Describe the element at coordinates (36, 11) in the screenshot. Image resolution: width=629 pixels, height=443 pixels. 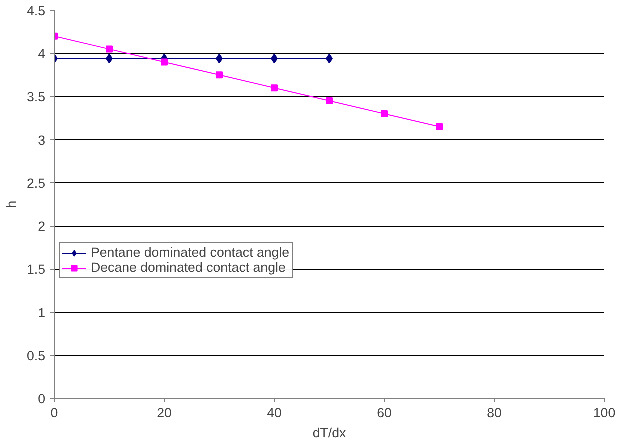
I see `y-tick-label: 4.5` at that location.